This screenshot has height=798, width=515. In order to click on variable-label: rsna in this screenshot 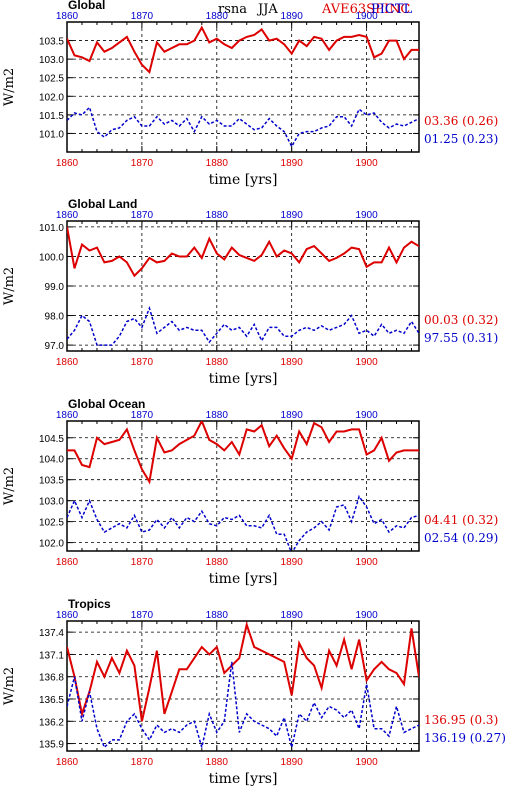, I will do `click(232, 9)`.